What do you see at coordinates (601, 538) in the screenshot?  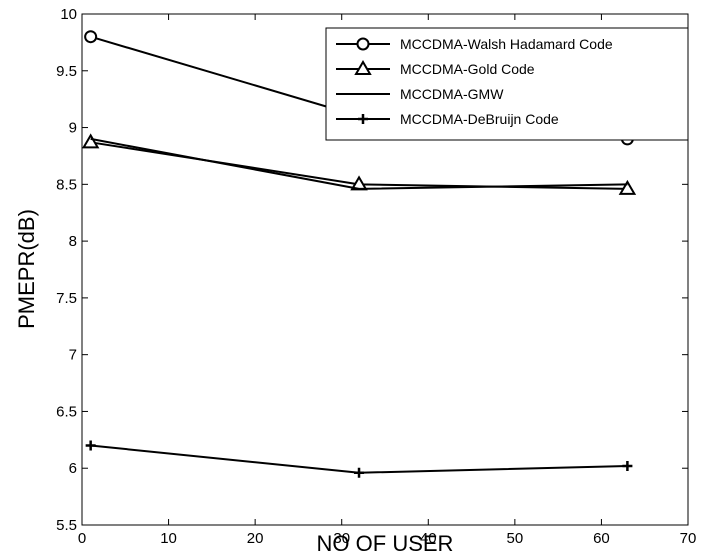 I see `x-tick-label: 60` at bounding box center [601, 538].